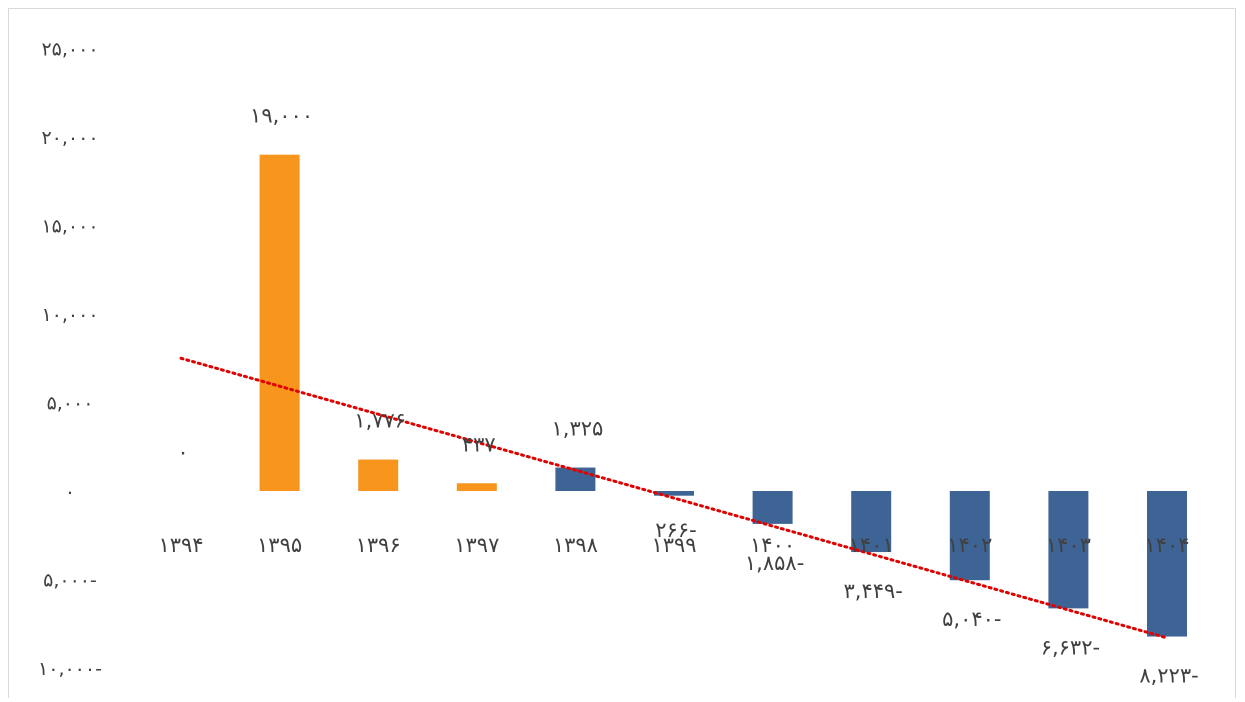 Image resolution: width=1245 pixels, height=702 pixels. I want to click on data-label: ۱۹,۰۰۰, so click(281, 116).